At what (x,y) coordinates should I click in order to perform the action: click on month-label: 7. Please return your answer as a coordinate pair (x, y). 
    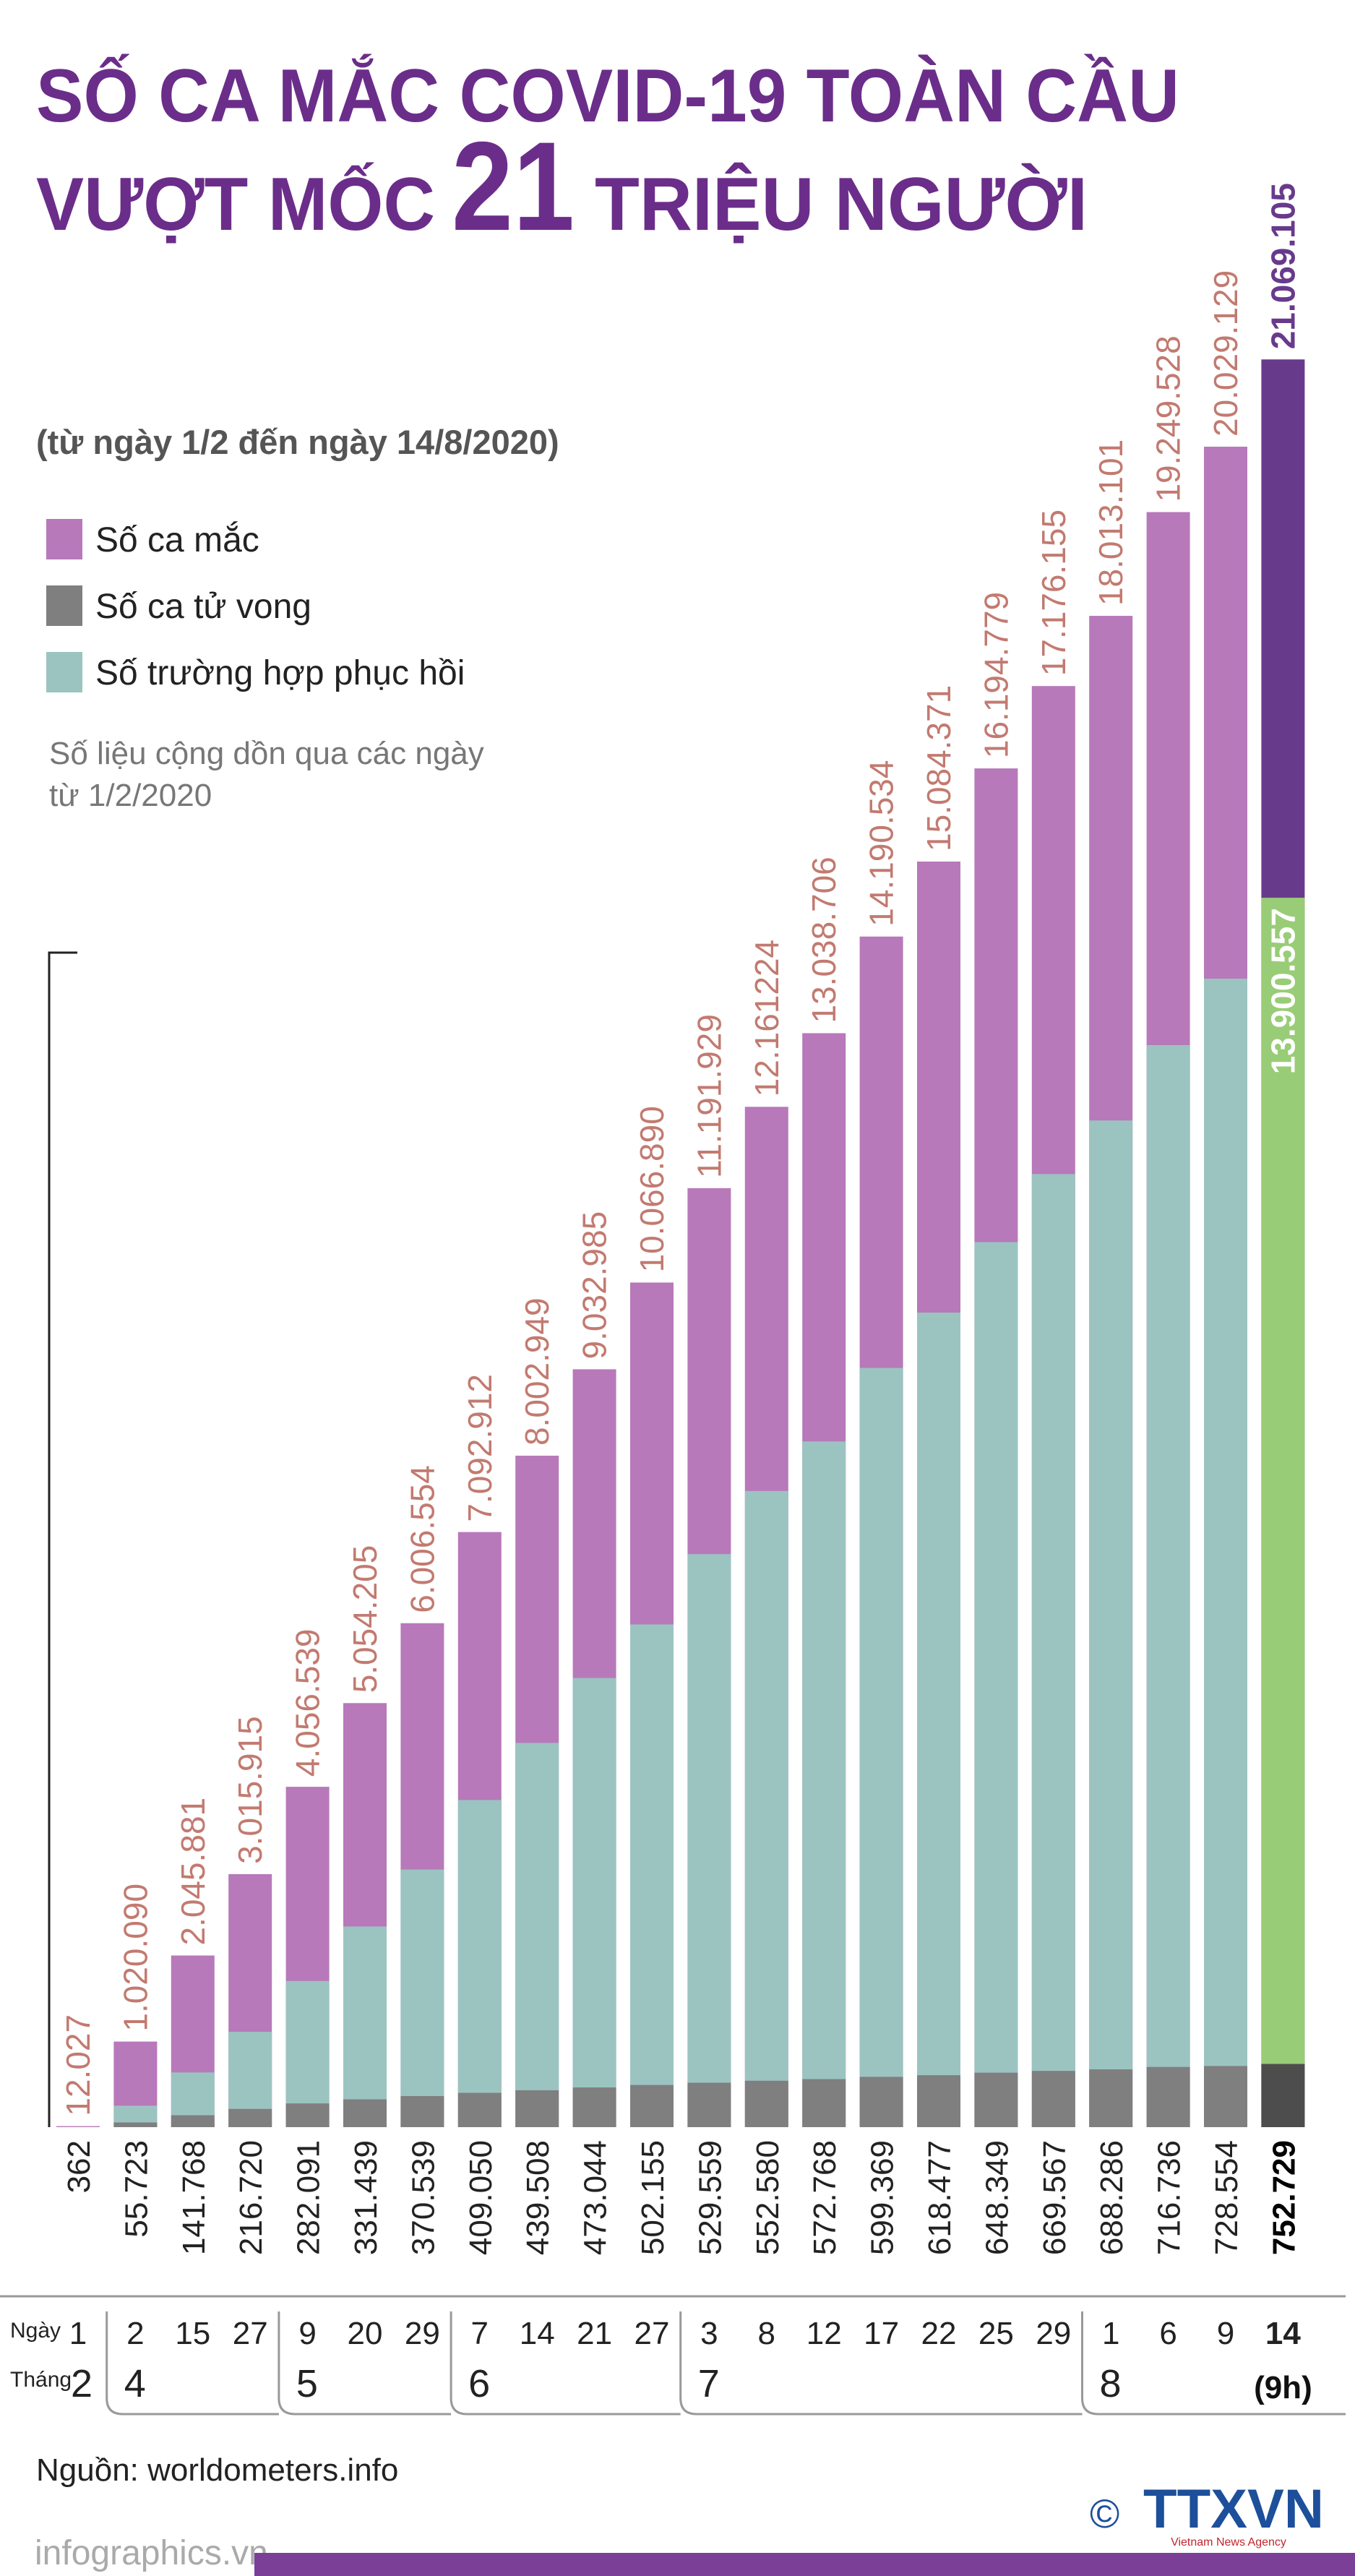
    Looking at the image, I should click on (709, 2384).